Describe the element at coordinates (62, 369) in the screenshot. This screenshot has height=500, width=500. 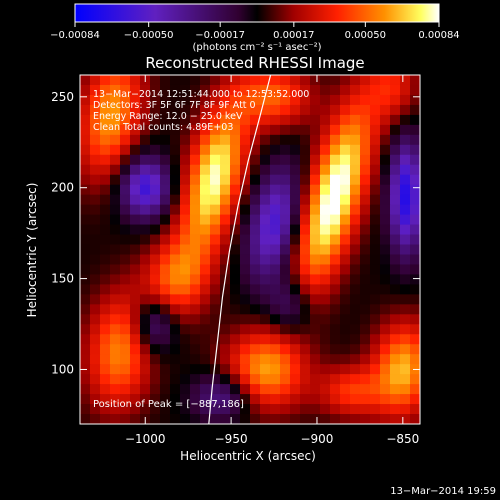
I see `y-tick-label: 100` at that location.